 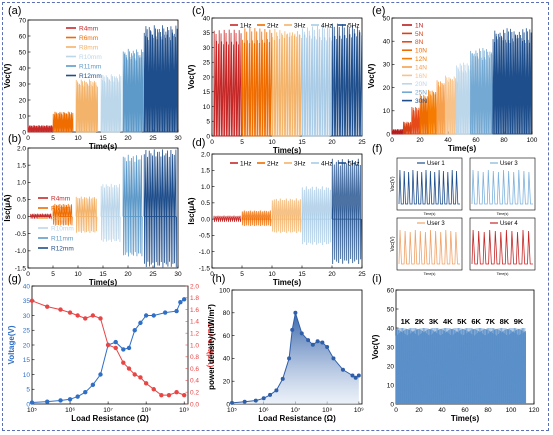 What do you see at coordinates (354, 25) in the screenshot?
I see `legend-entry: 5Hz` at bounding box center [354, 25].